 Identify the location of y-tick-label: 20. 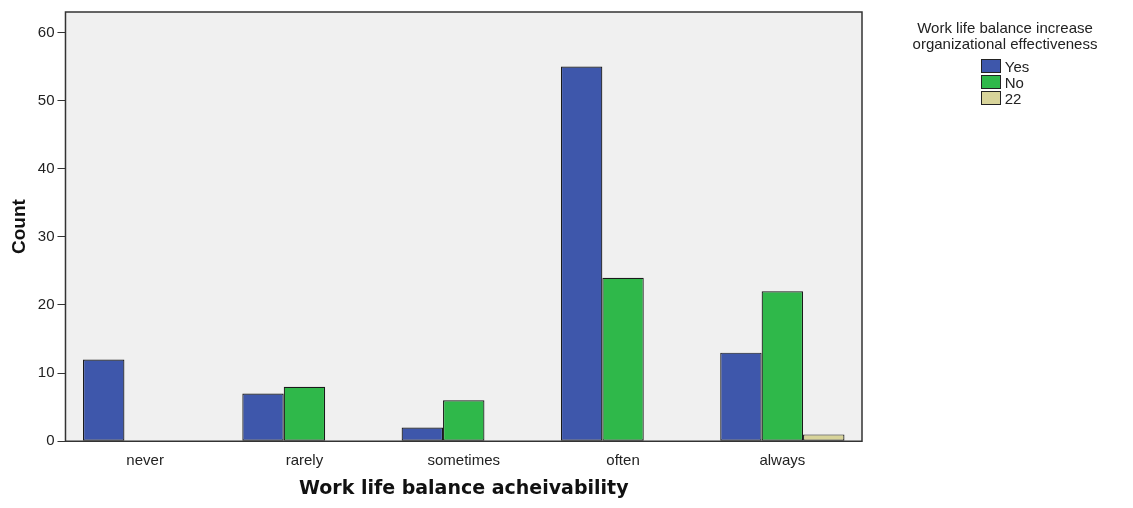
(46, 304).